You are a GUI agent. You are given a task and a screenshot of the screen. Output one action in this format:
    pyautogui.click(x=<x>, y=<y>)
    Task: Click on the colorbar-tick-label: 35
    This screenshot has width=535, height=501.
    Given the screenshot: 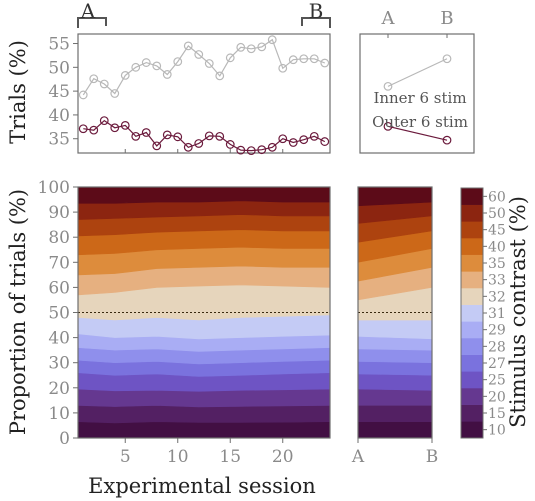 What is the action you would take?
    pyautogui.click(x=497, y=264)
    